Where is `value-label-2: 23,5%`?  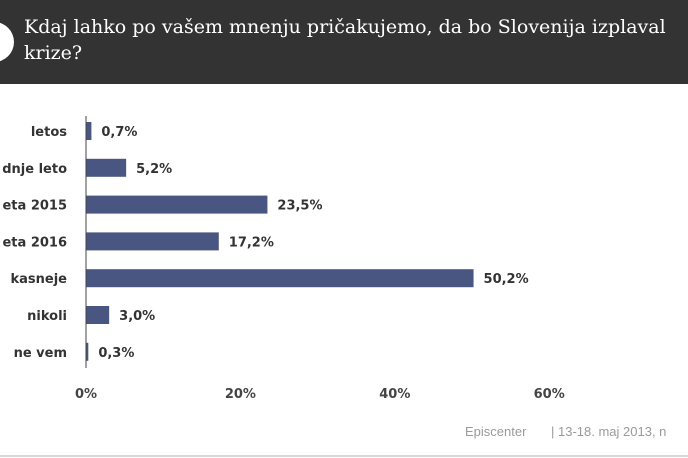
value-label-2: 23,5% is located at coordinates (299, 206).